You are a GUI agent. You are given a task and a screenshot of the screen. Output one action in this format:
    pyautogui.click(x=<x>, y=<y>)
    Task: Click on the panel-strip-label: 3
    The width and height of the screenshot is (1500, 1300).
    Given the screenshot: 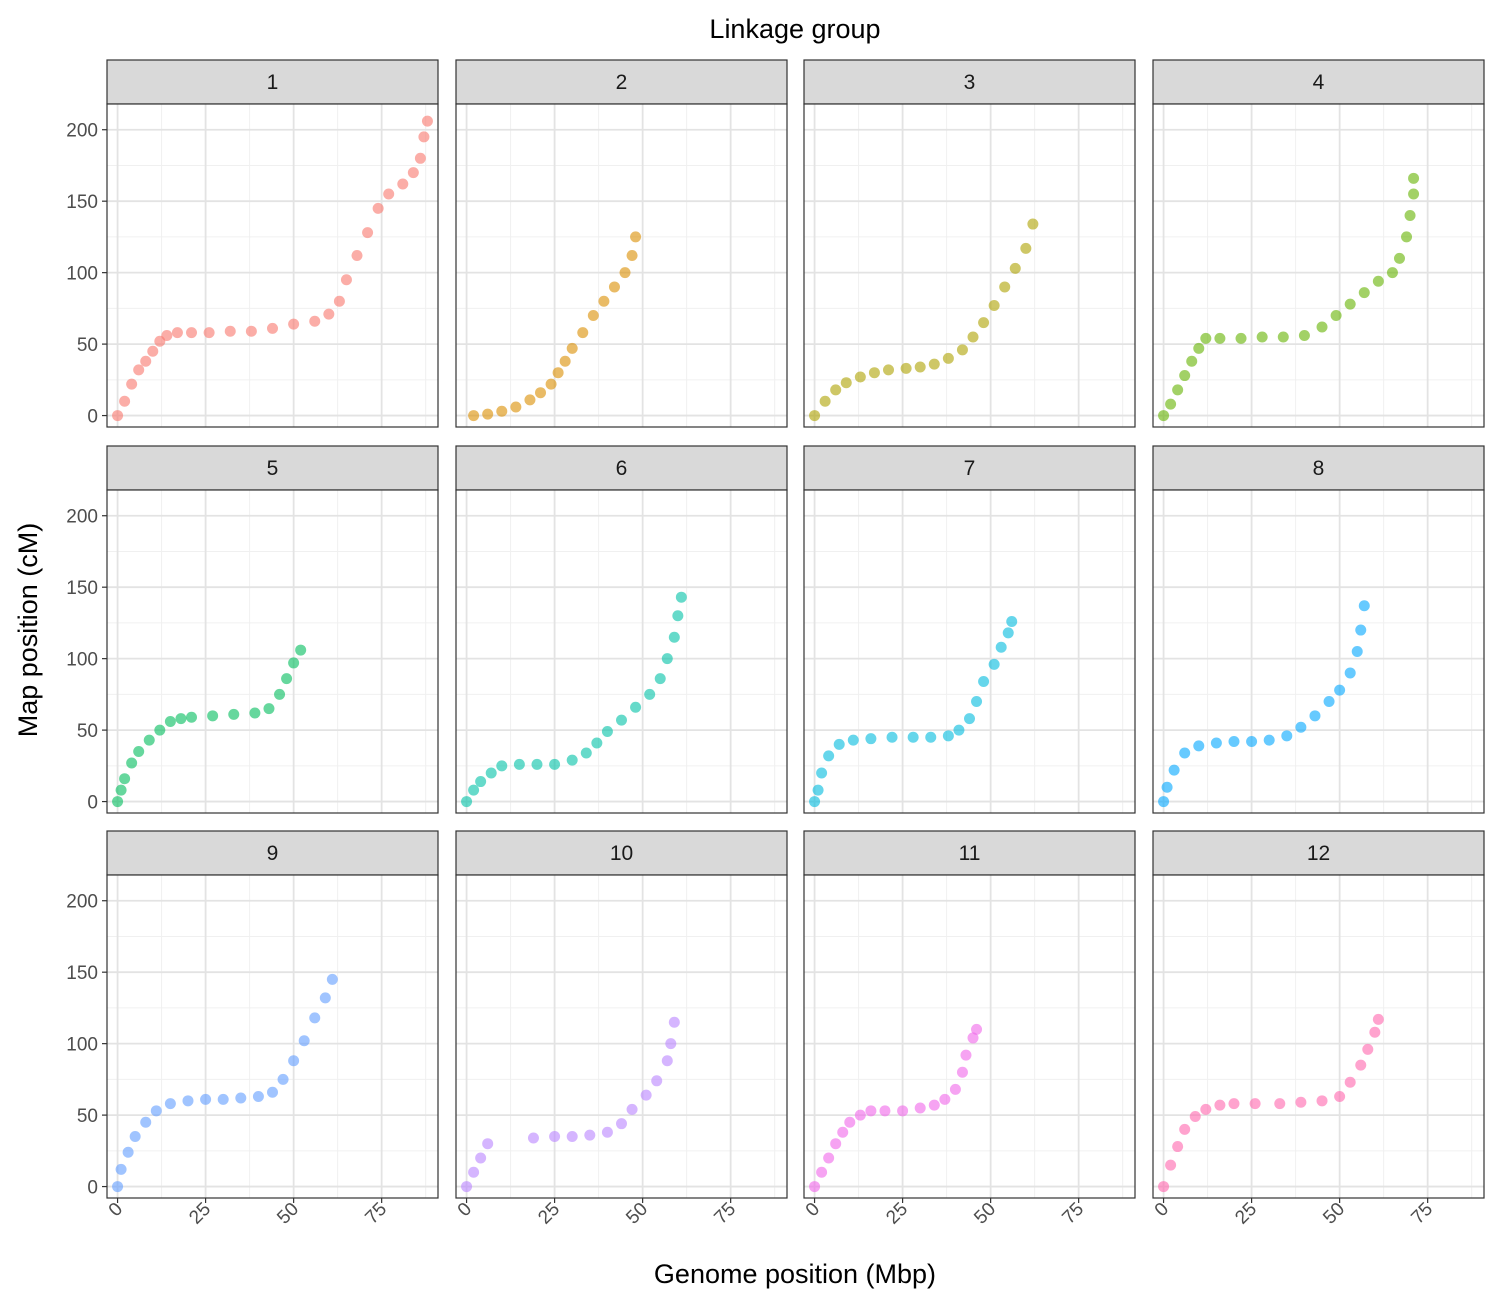 What is the action you would take?
    pyautogui.click(x=970, y=82)
    